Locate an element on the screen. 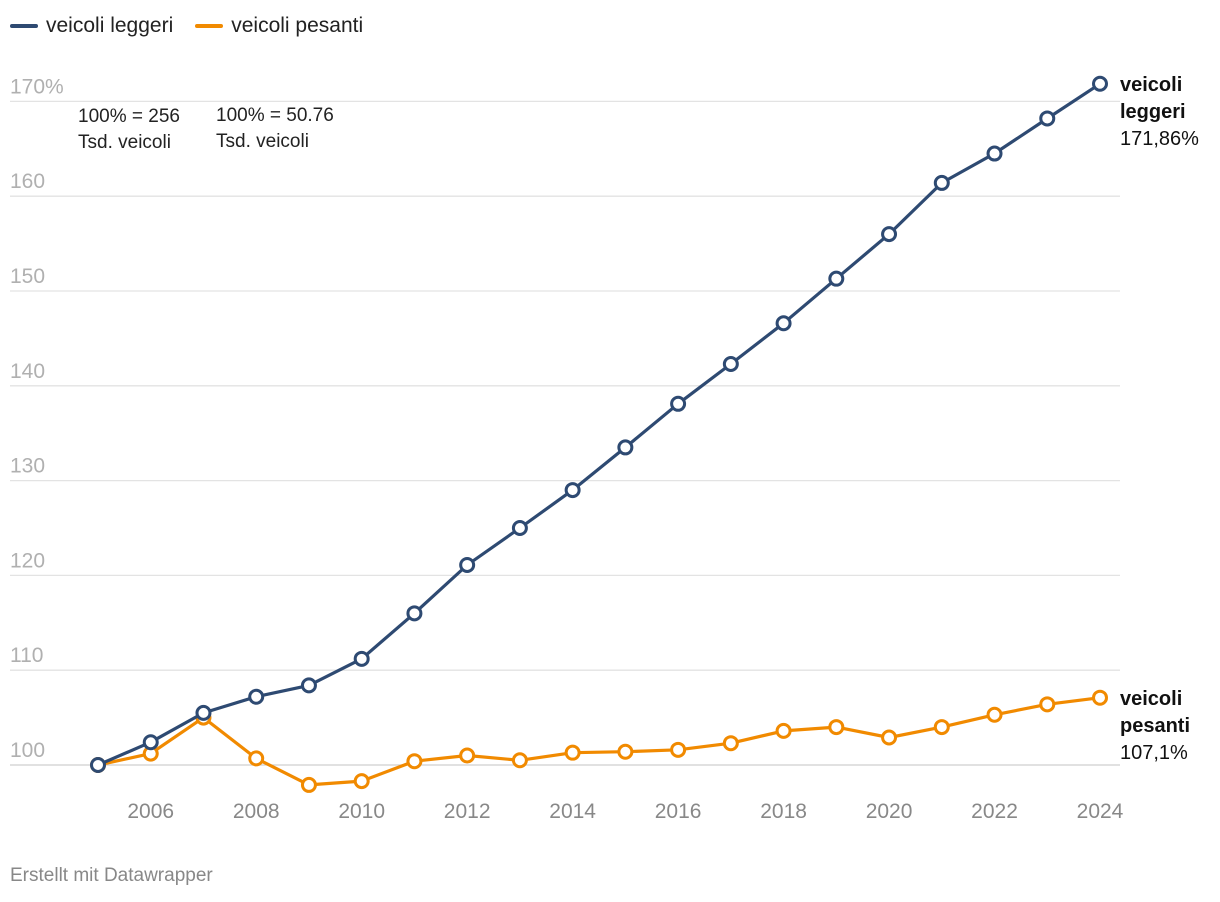 Image resolution: width=1220 pixels, height=902 pixels. data-point-leggeri-2008 is located at coordinates (256, 696).